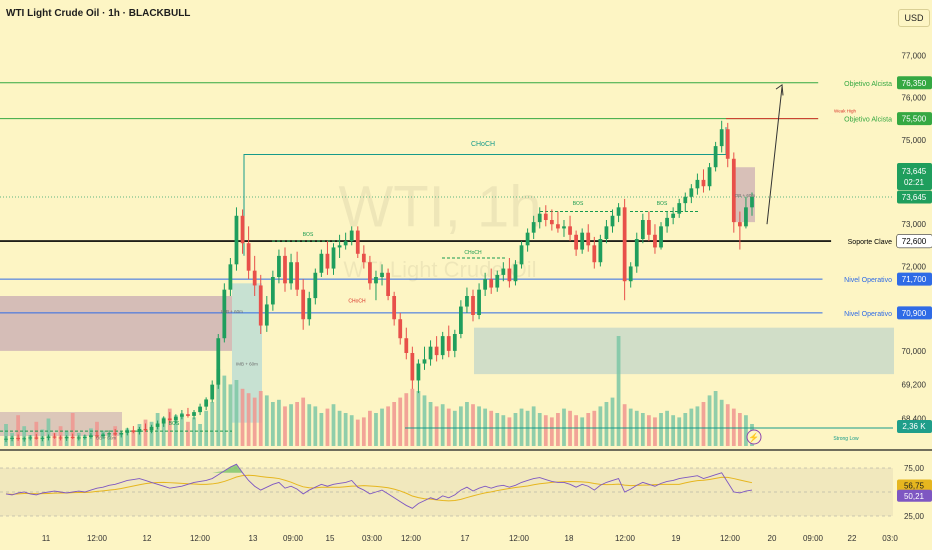  Describe the element at coordinates (914, 485) in the screenshot. I see `rsi-ma-badge` at that location.